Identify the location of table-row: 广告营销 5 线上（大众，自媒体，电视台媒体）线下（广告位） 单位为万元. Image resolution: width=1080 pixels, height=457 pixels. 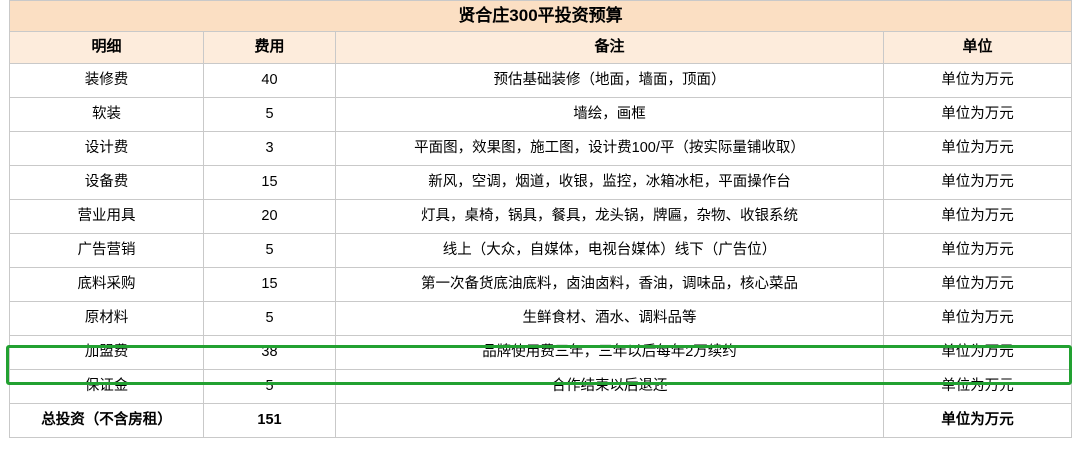
(540, 250).